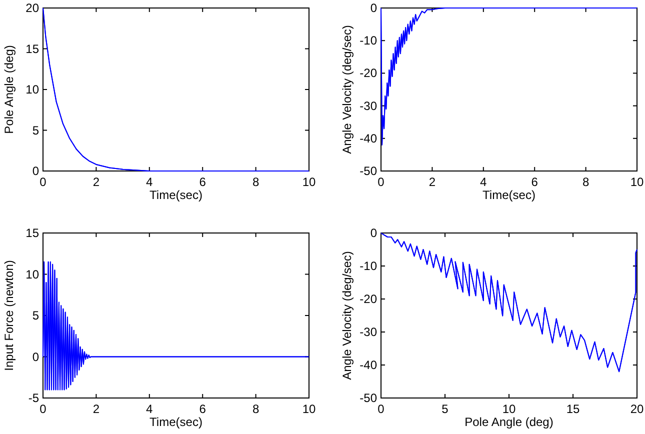  Describe the element at coordinates (509, 422) in the screenshot. I see `x-axis-title: Pole Angle (deg)` at that location.